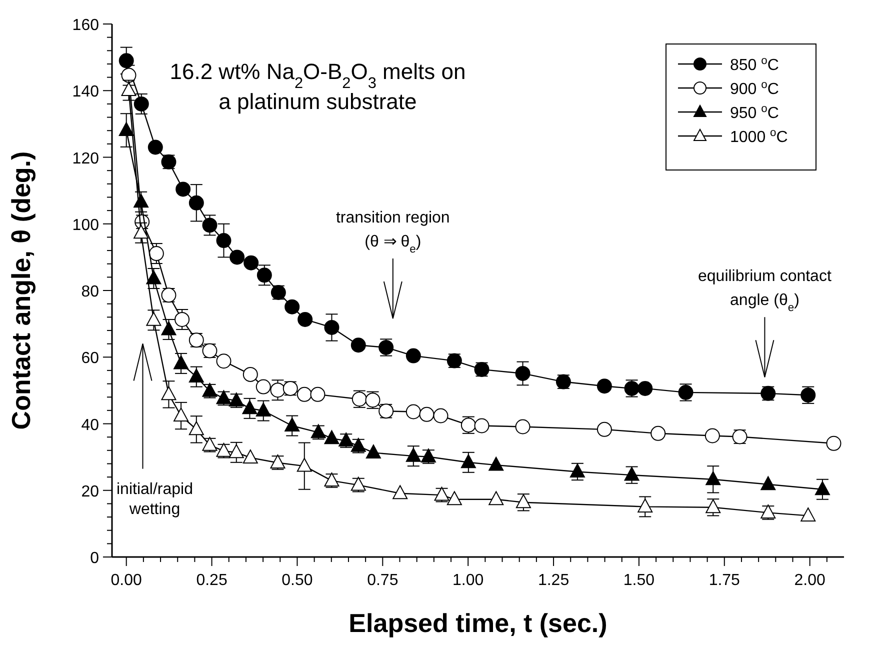 The image size is (874, 650). Describe the element at coordinates (554, 580) in the screenshot. I see `x-tick-label: 1.25` at that location.